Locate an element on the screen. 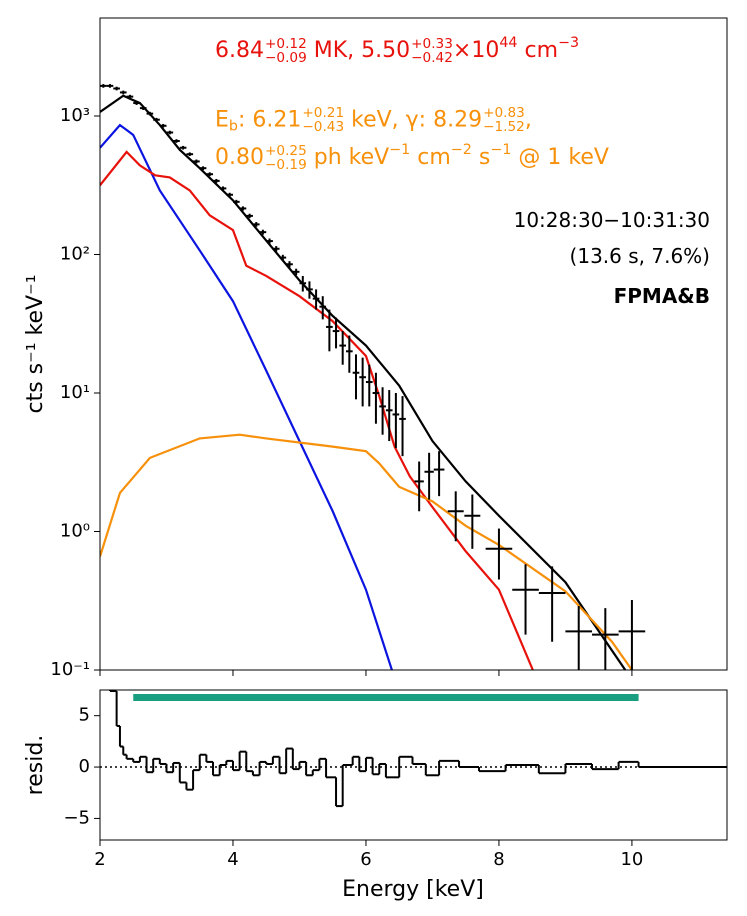 Image resolution: width=747 pixels, height=916 pixels. y-tick-label: 10⁻¹ is located at coordinates (70, 669).